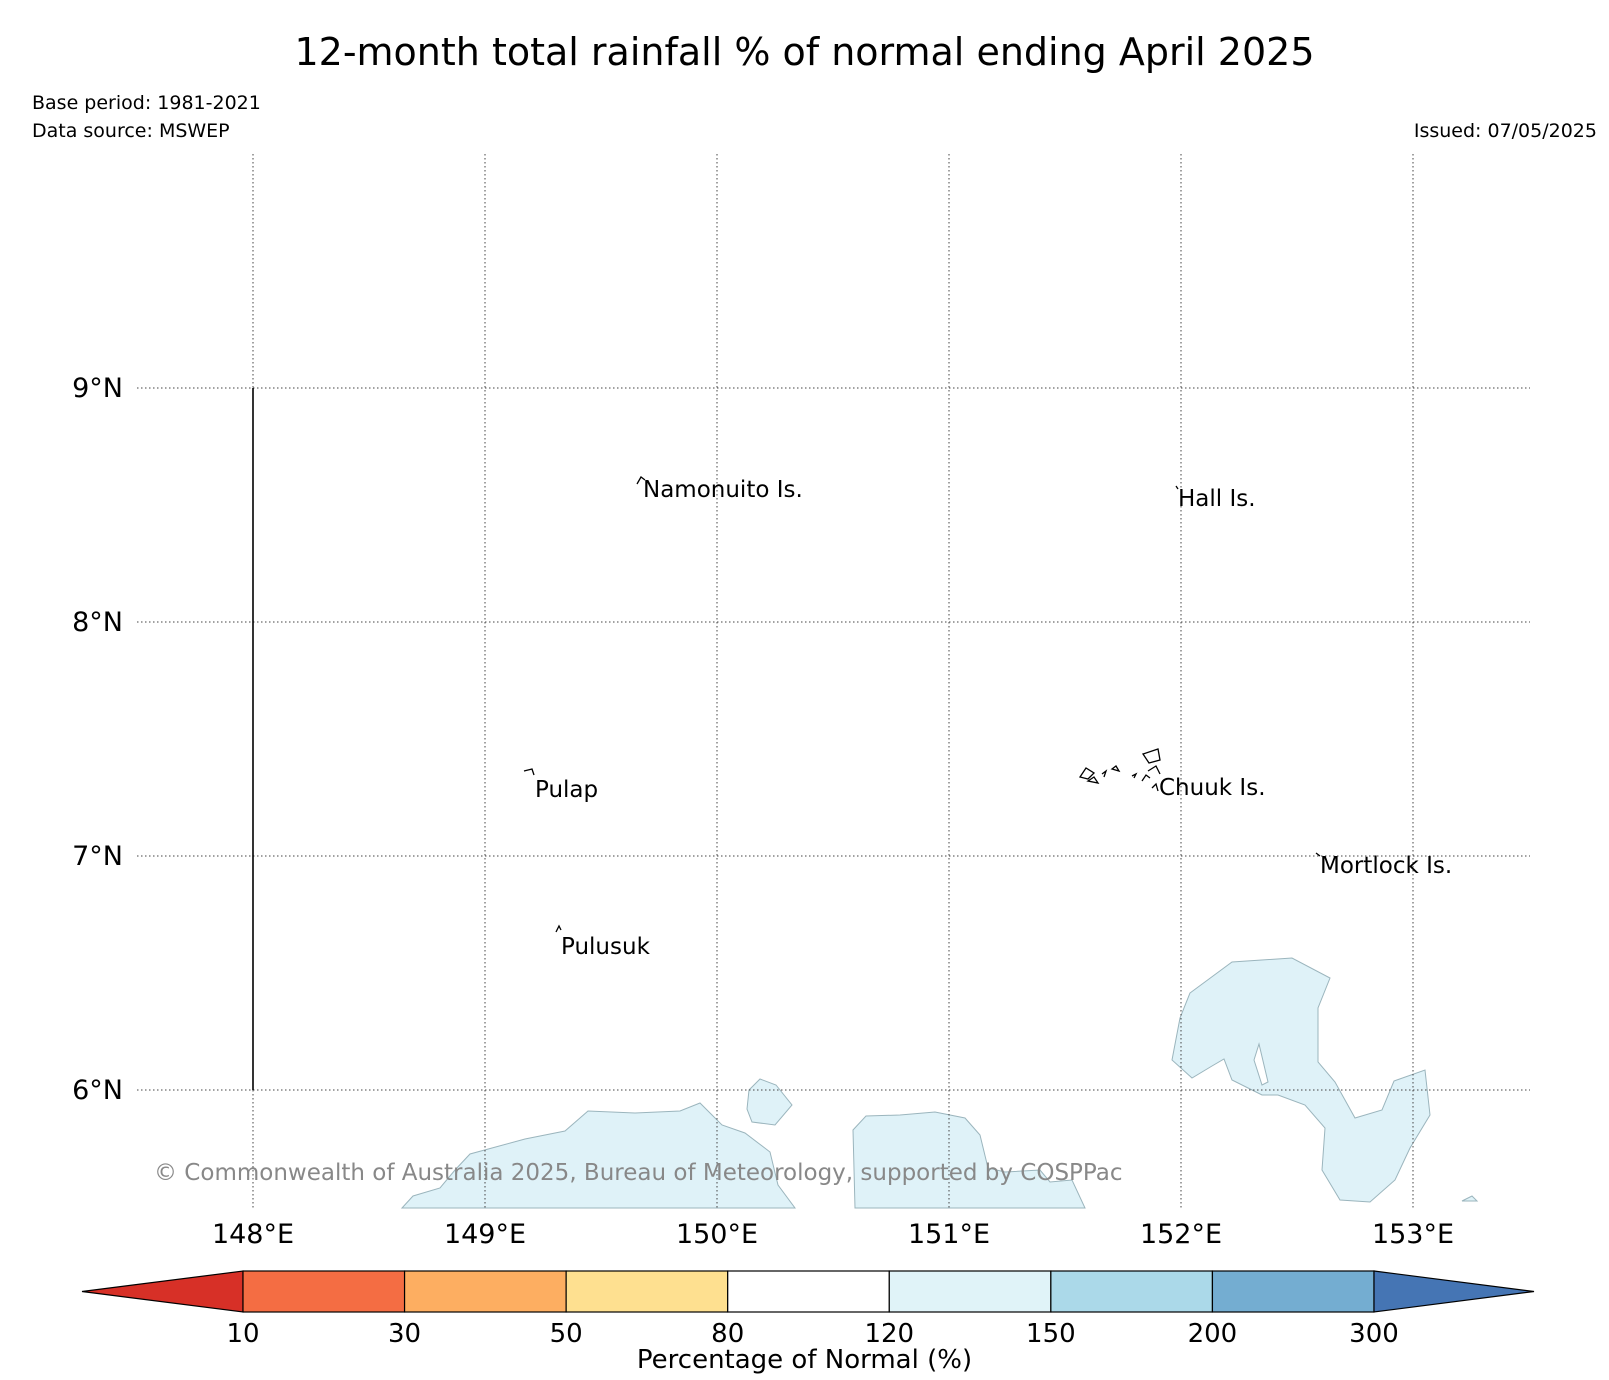 The image size is (1609, 1380). I want to click on colorbar-tick-80: 80, so click(727, 1334).